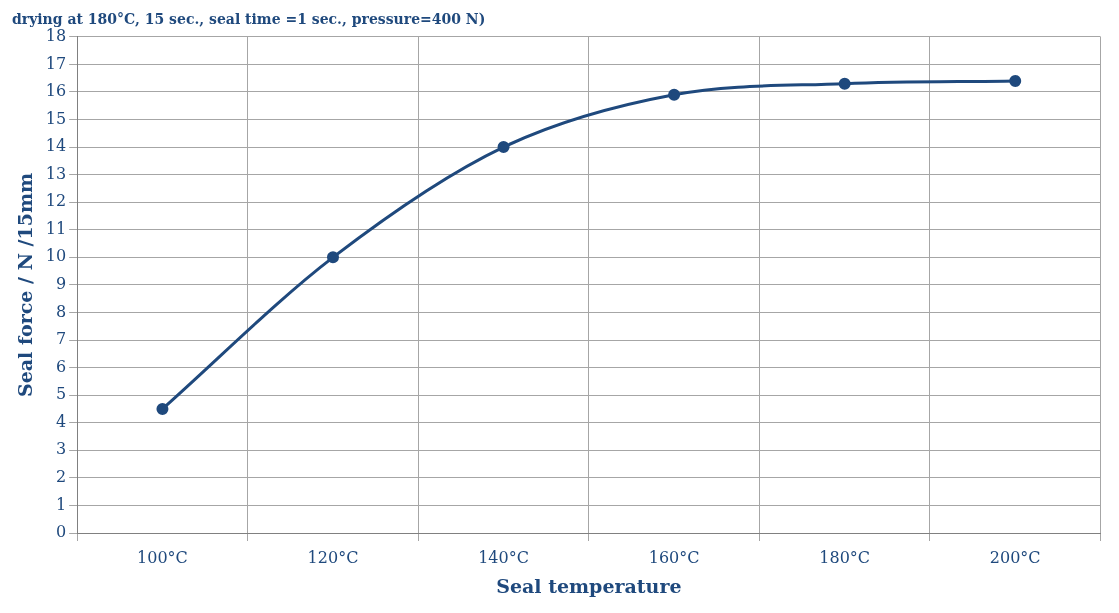 The height and width of the screenshot is (613, 1119). I want to click on x-axis-title: Seal temperature, so click(589, 585).